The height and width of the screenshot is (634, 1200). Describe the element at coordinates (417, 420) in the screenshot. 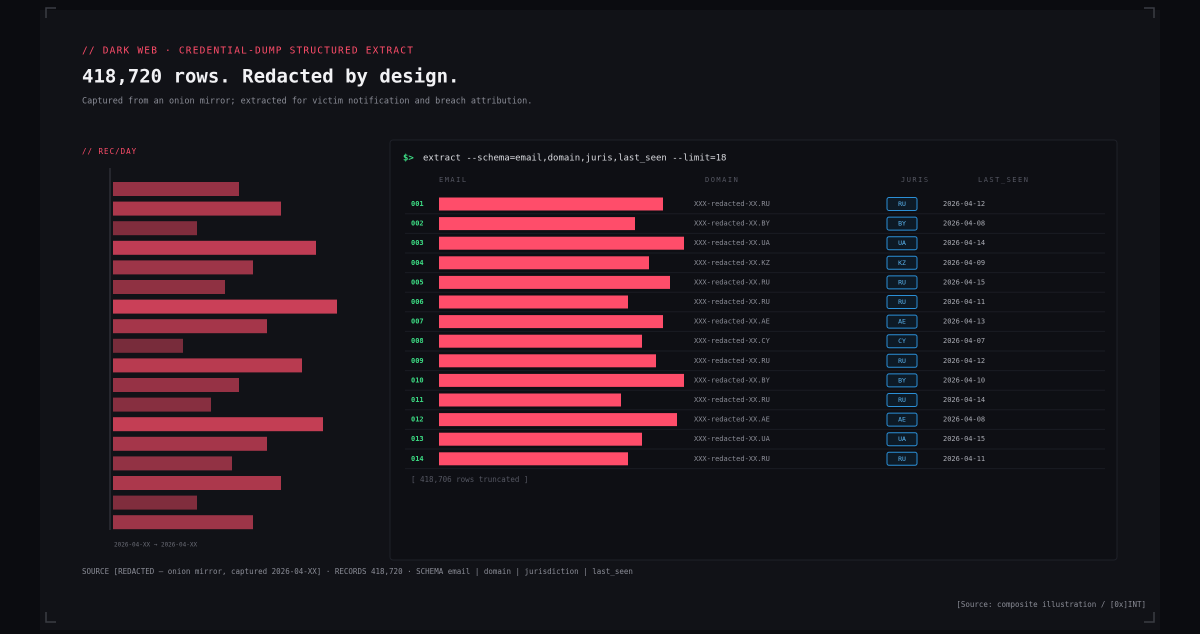

I see `row-id: 012` at that location.